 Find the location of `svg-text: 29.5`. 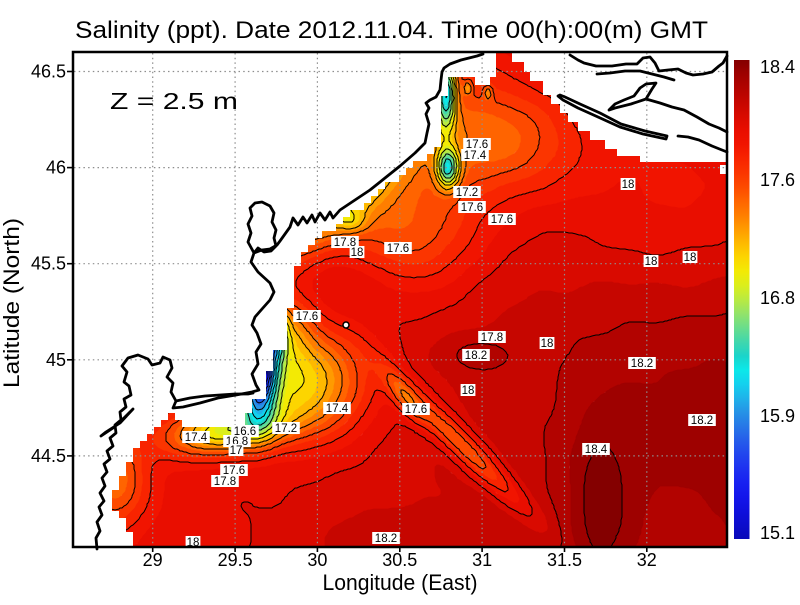

svg-text: 29.5 is located at coordinates (235, 560).